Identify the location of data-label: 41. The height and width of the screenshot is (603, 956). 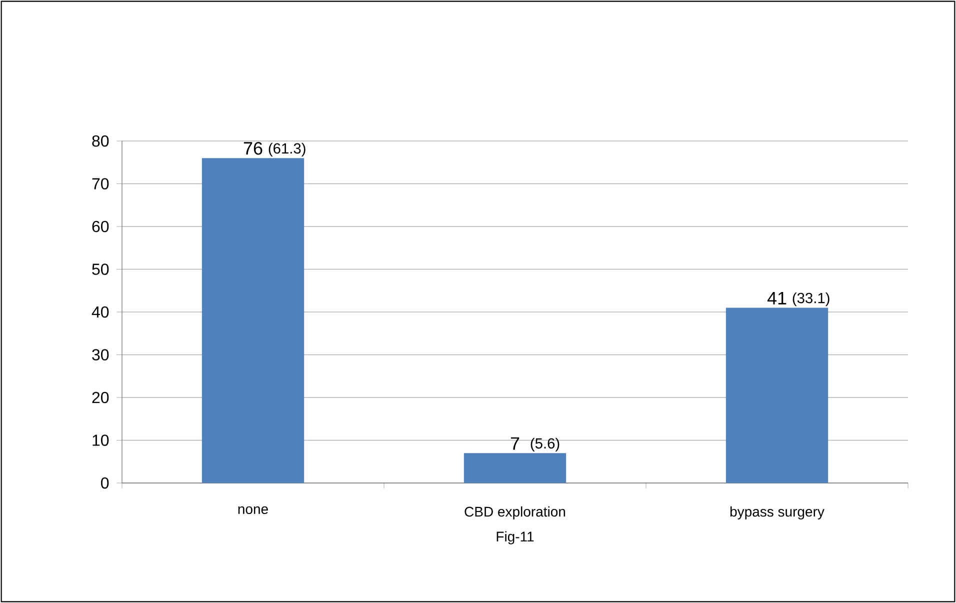
(776, 298).